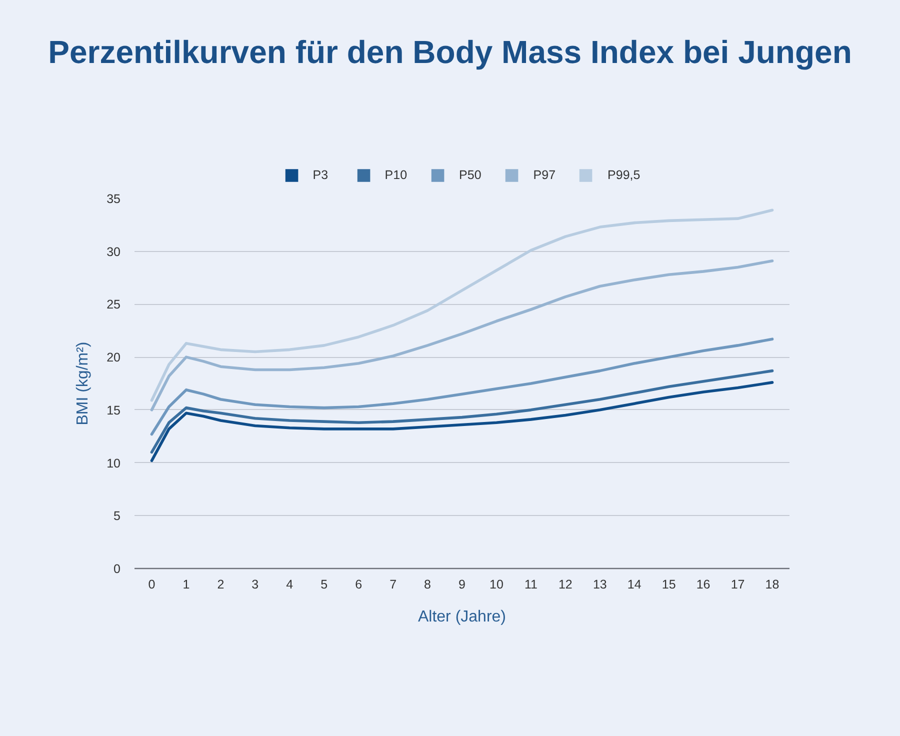 This screenshot has height=736, width=900. Describe the element at coordinates (669, 585) in the screenshot. I see `x-tick-label: 15` at that location.